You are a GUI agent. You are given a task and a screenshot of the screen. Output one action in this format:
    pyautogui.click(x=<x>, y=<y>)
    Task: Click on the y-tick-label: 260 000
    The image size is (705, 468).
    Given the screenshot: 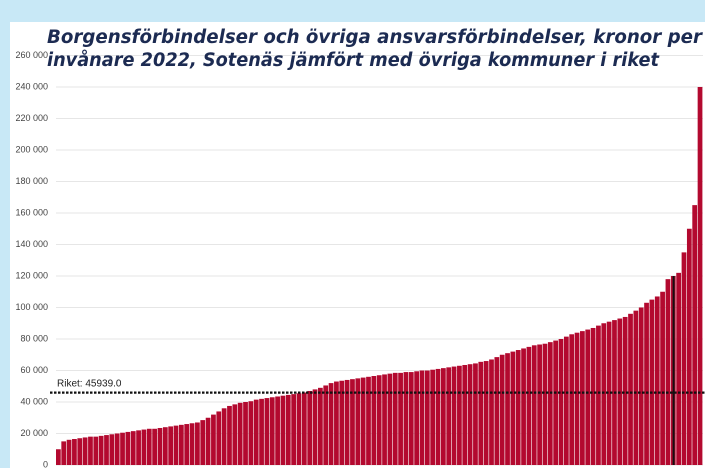 What is the action you would take?
    pyautogui.click(x=31, y=55)
    